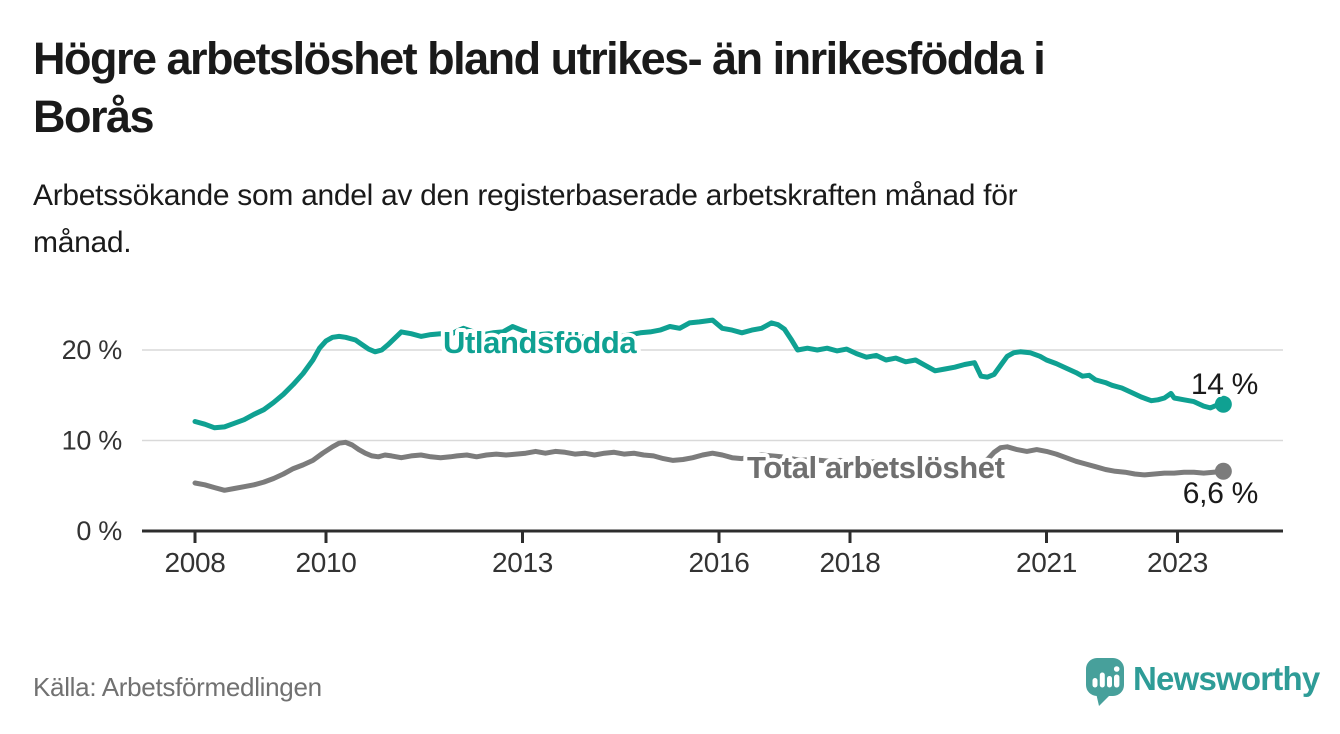 Image resolution: width=1340 pixels, height=734 pixels. I want to click on series-label-total-arbetsloshet: Total arbetslöshet, so click(876, 467).